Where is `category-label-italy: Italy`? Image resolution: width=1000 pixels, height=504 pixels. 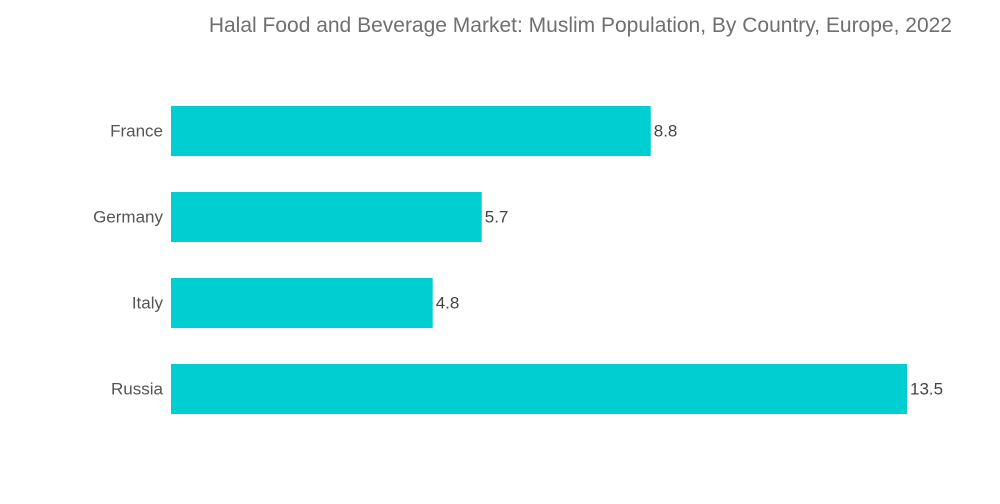 category-label-italy: Italy is located at coordinates (148, 303).